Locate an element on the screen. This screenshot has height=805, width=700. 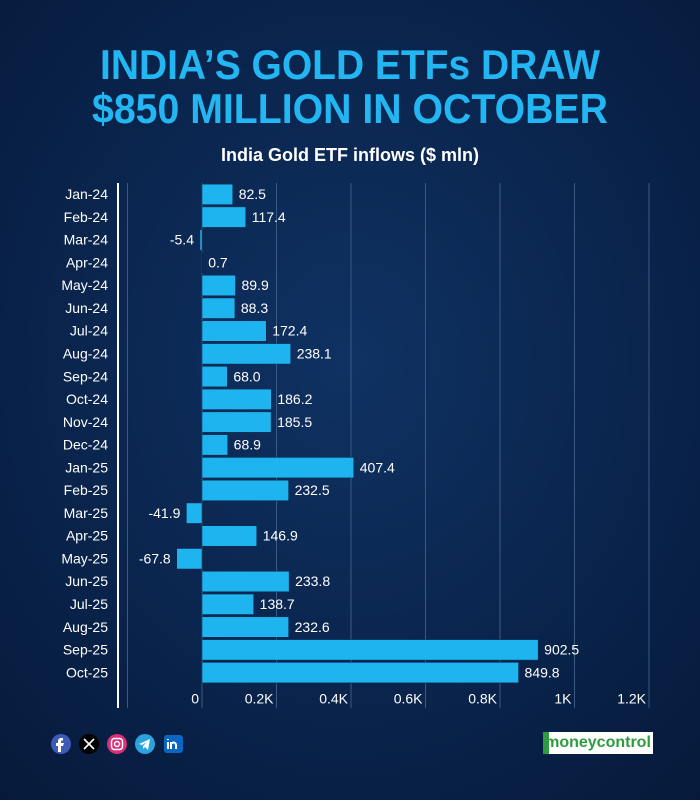
y-tick-label: Dec-24 is located at coordinates (85, 445).